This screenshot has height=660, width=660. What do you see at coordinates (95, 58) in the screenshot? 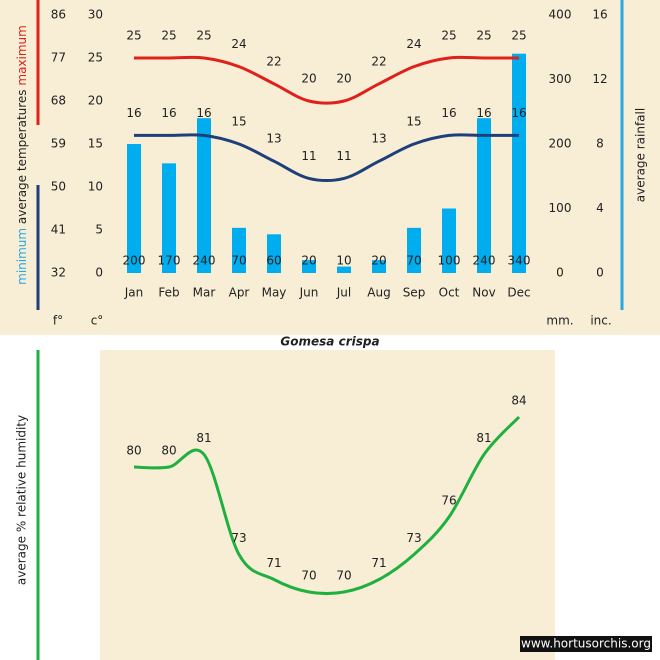
I see `tick-label: 25` at bounding box center [95, 58].